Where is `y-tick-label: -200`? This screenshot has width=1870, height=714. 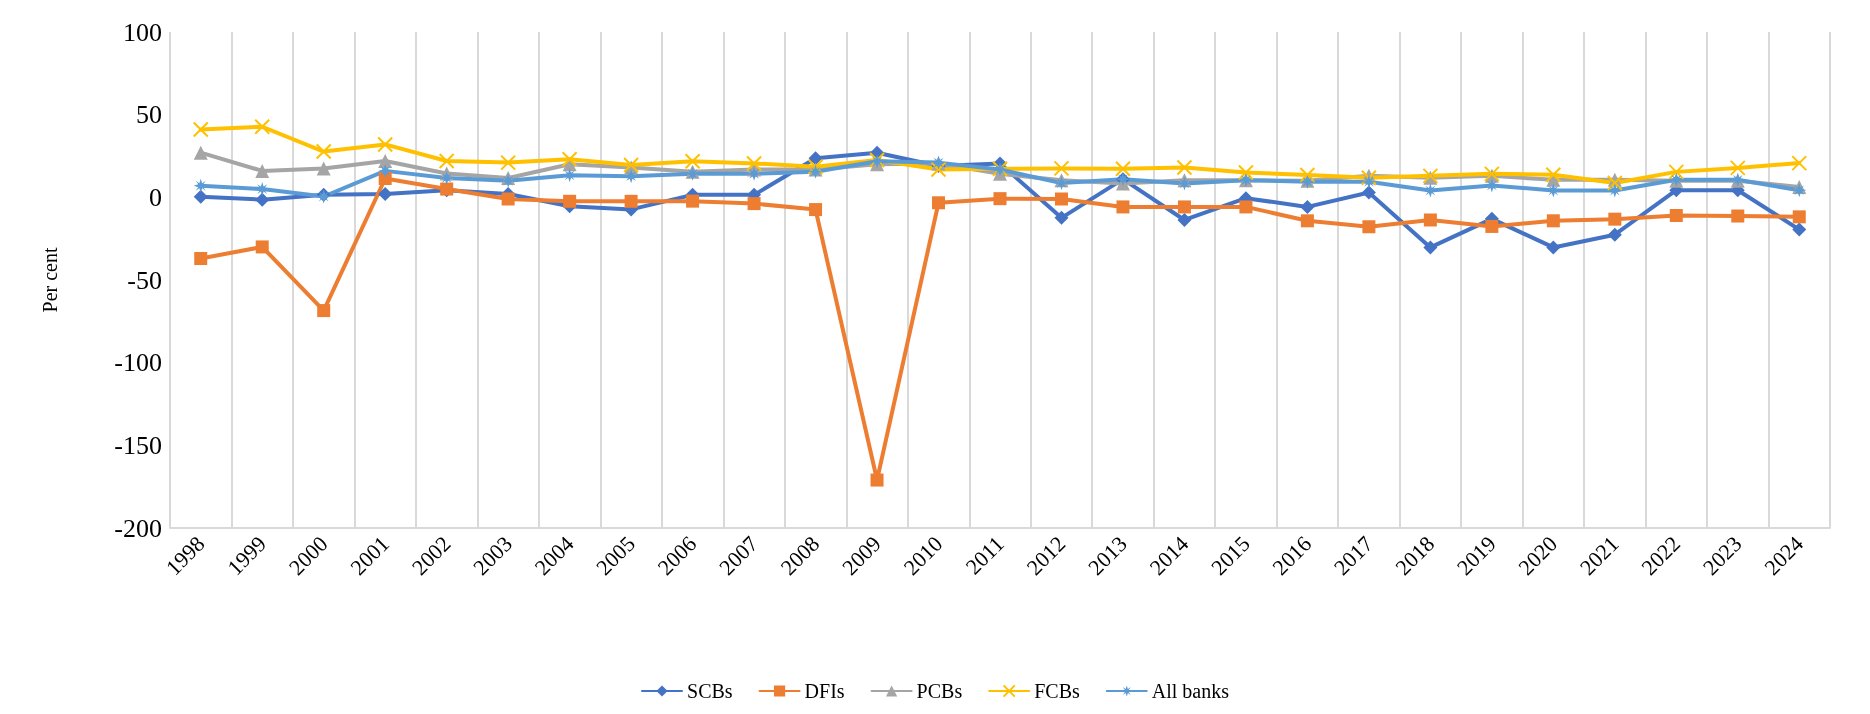 y-tick-label: -200 is located at coordinates (138, 528).